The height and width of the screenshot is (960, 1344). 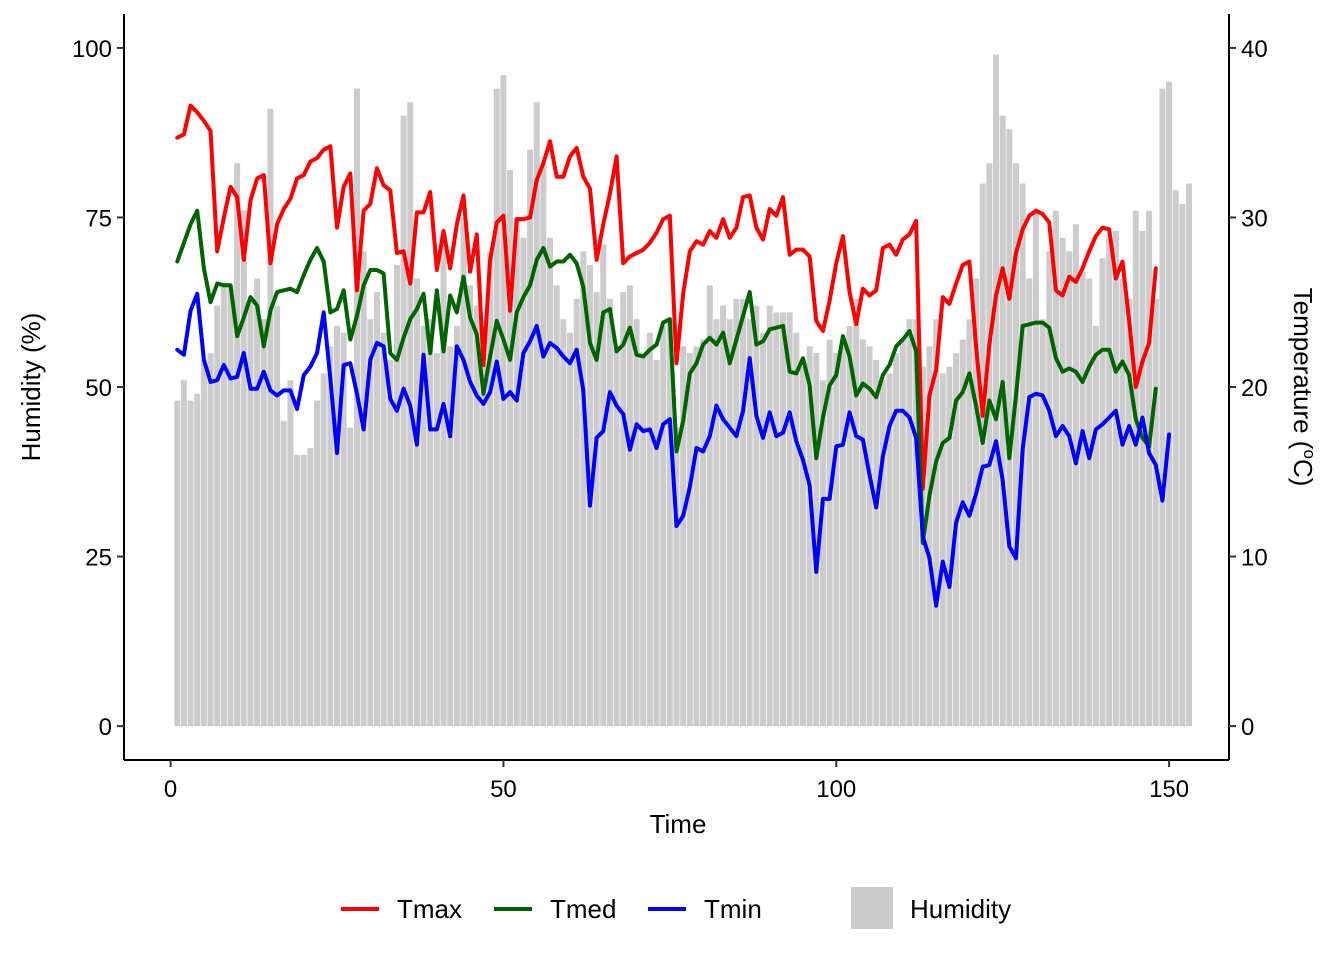 What do you see at coordinates (98, 218) in the screenshot?
I see `y-left-tick-label: 75` at bounding box center [98, 218].